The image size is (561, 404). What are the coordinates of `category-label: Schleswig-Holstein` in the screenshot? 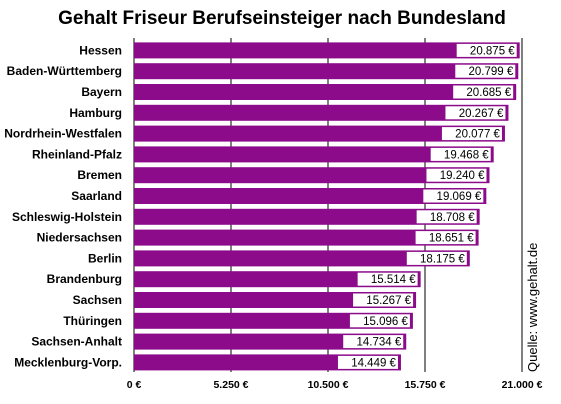 It's located at (67, 217).